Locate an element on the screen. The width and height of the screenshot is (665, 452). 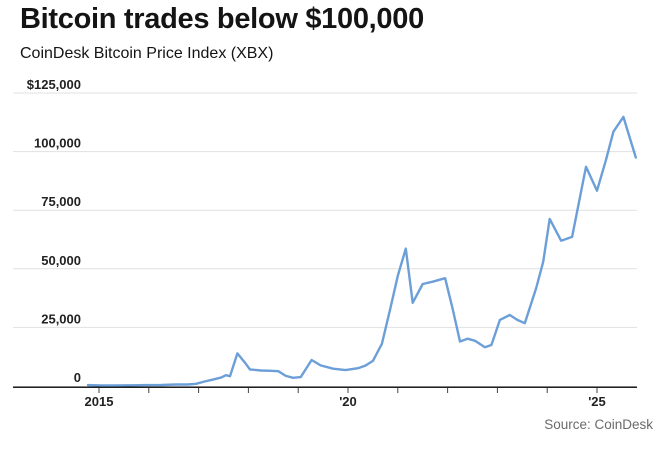
x-axis-label: '20 is located at coordinates (348, 401).